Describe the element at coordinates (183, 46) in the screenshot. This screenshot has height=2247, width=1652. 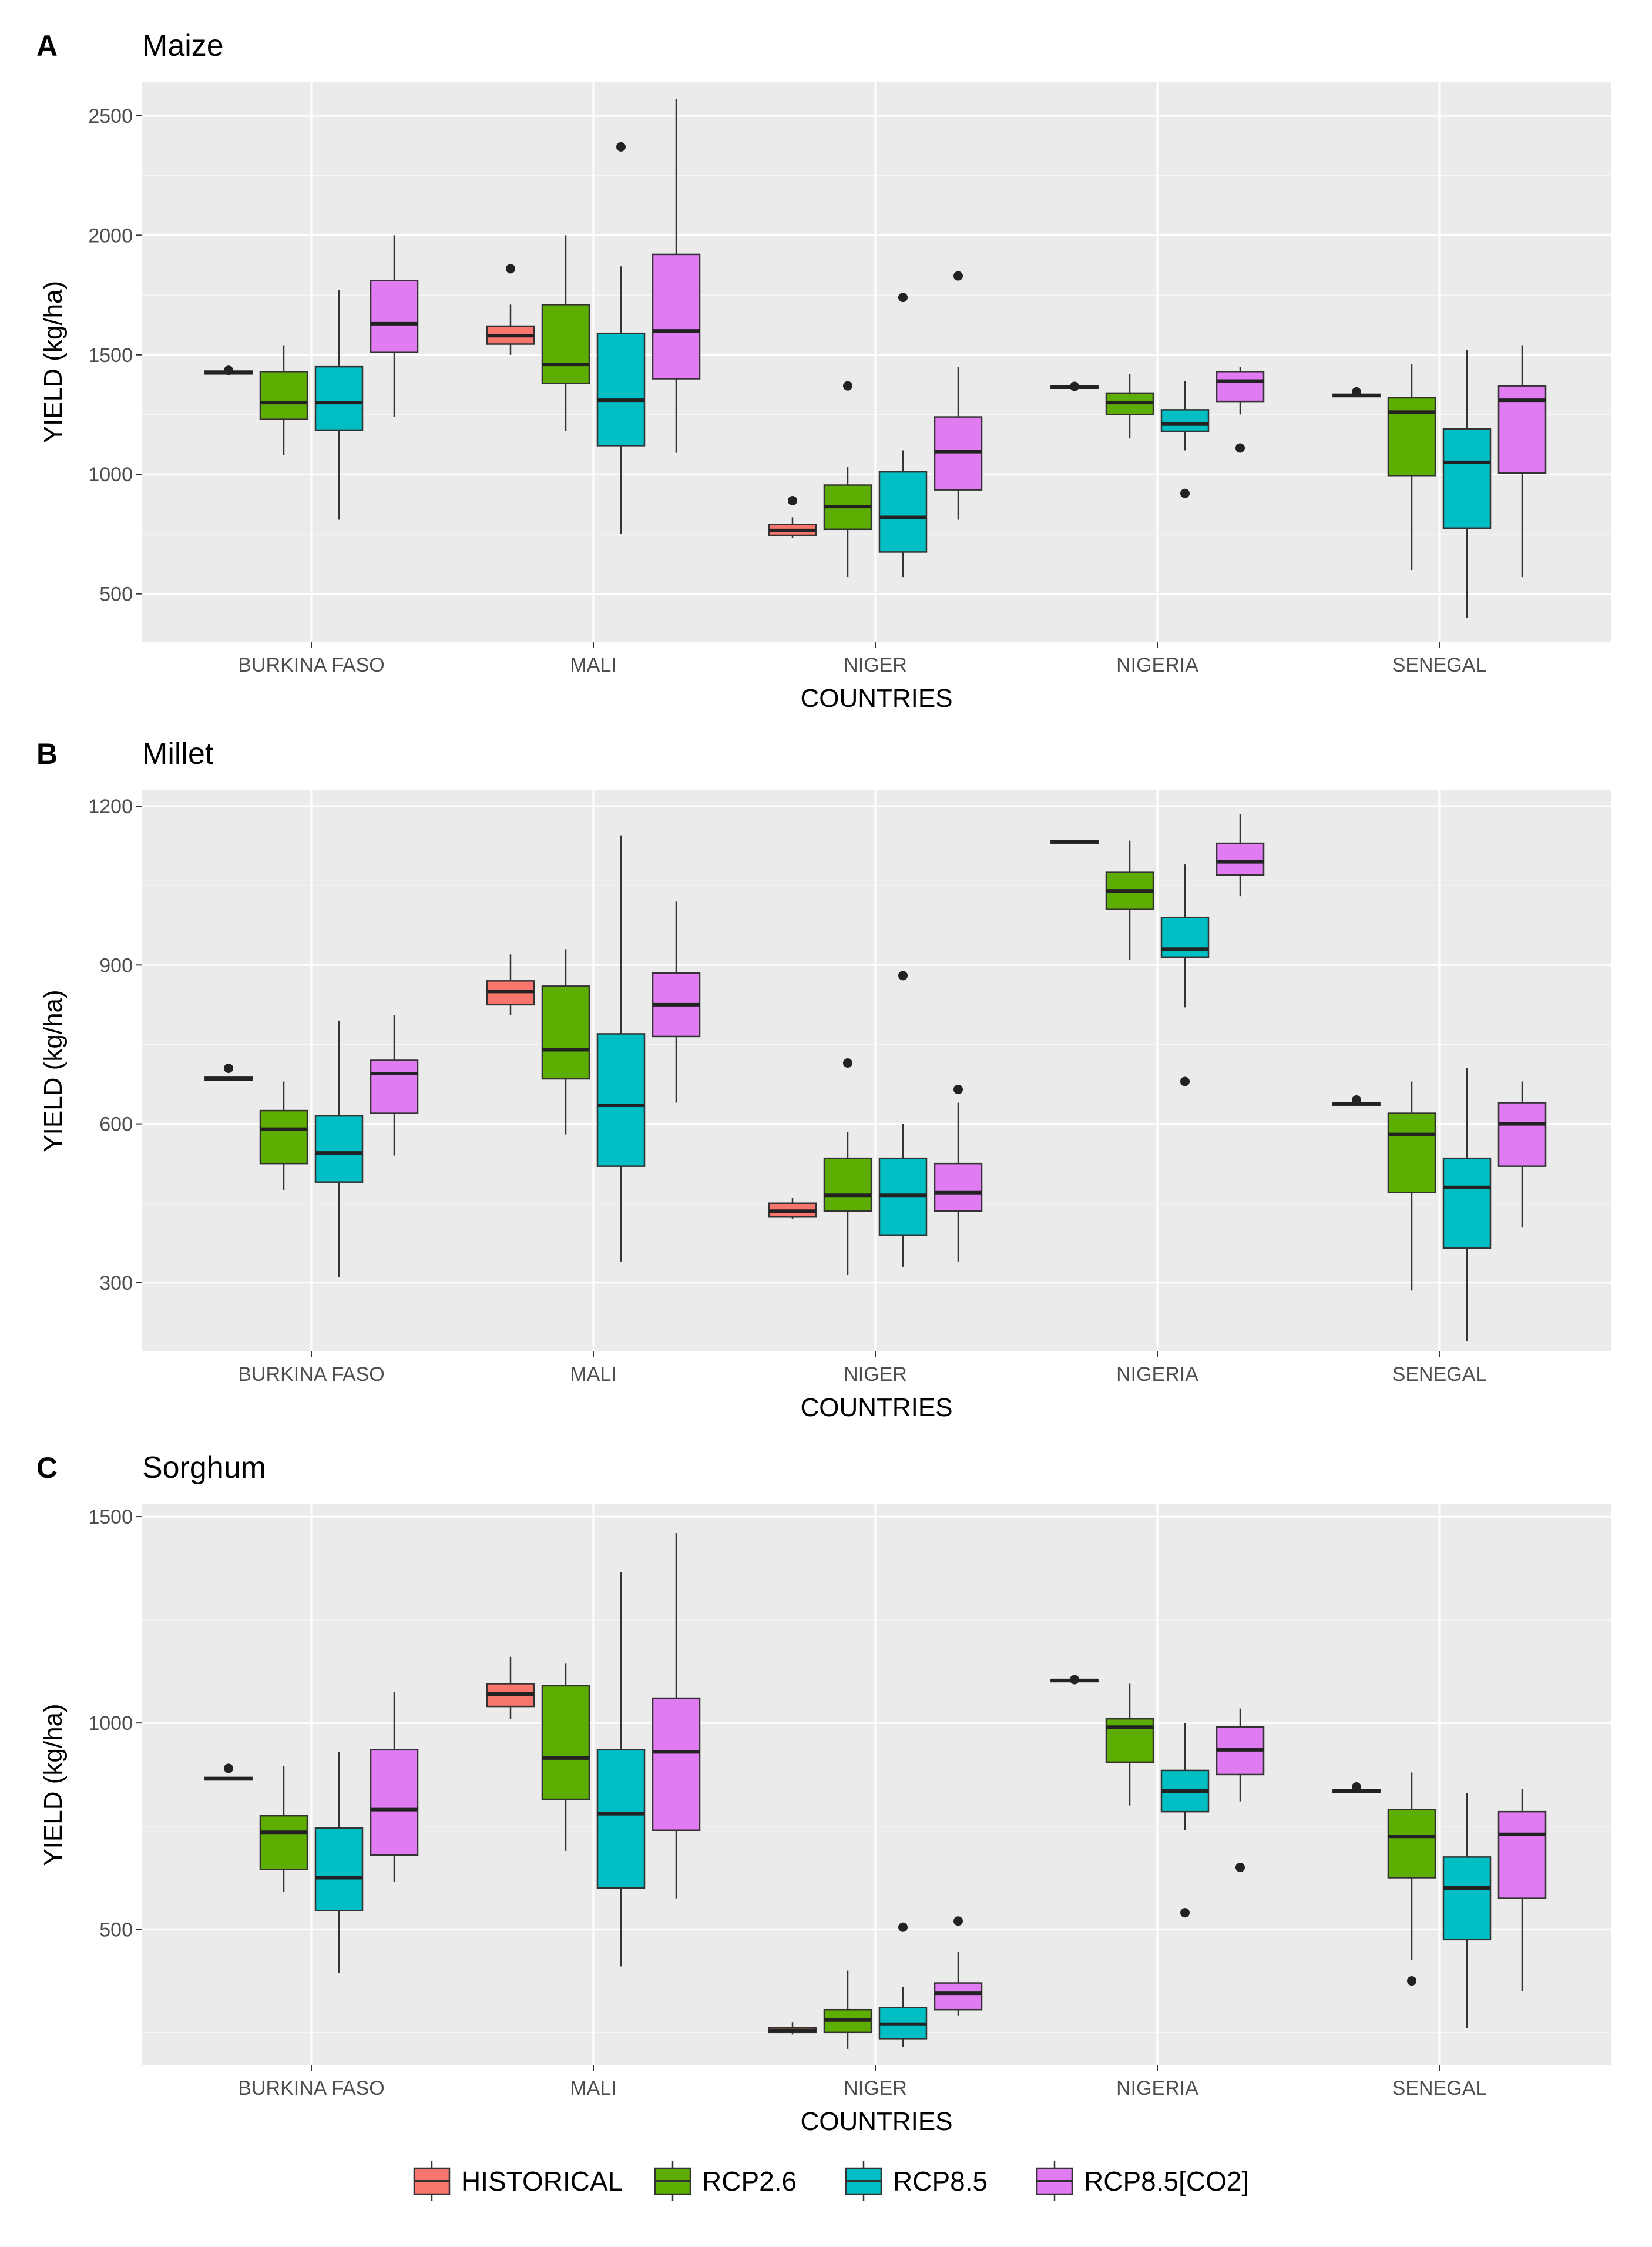
I see `panel-title: Maize` at that location.